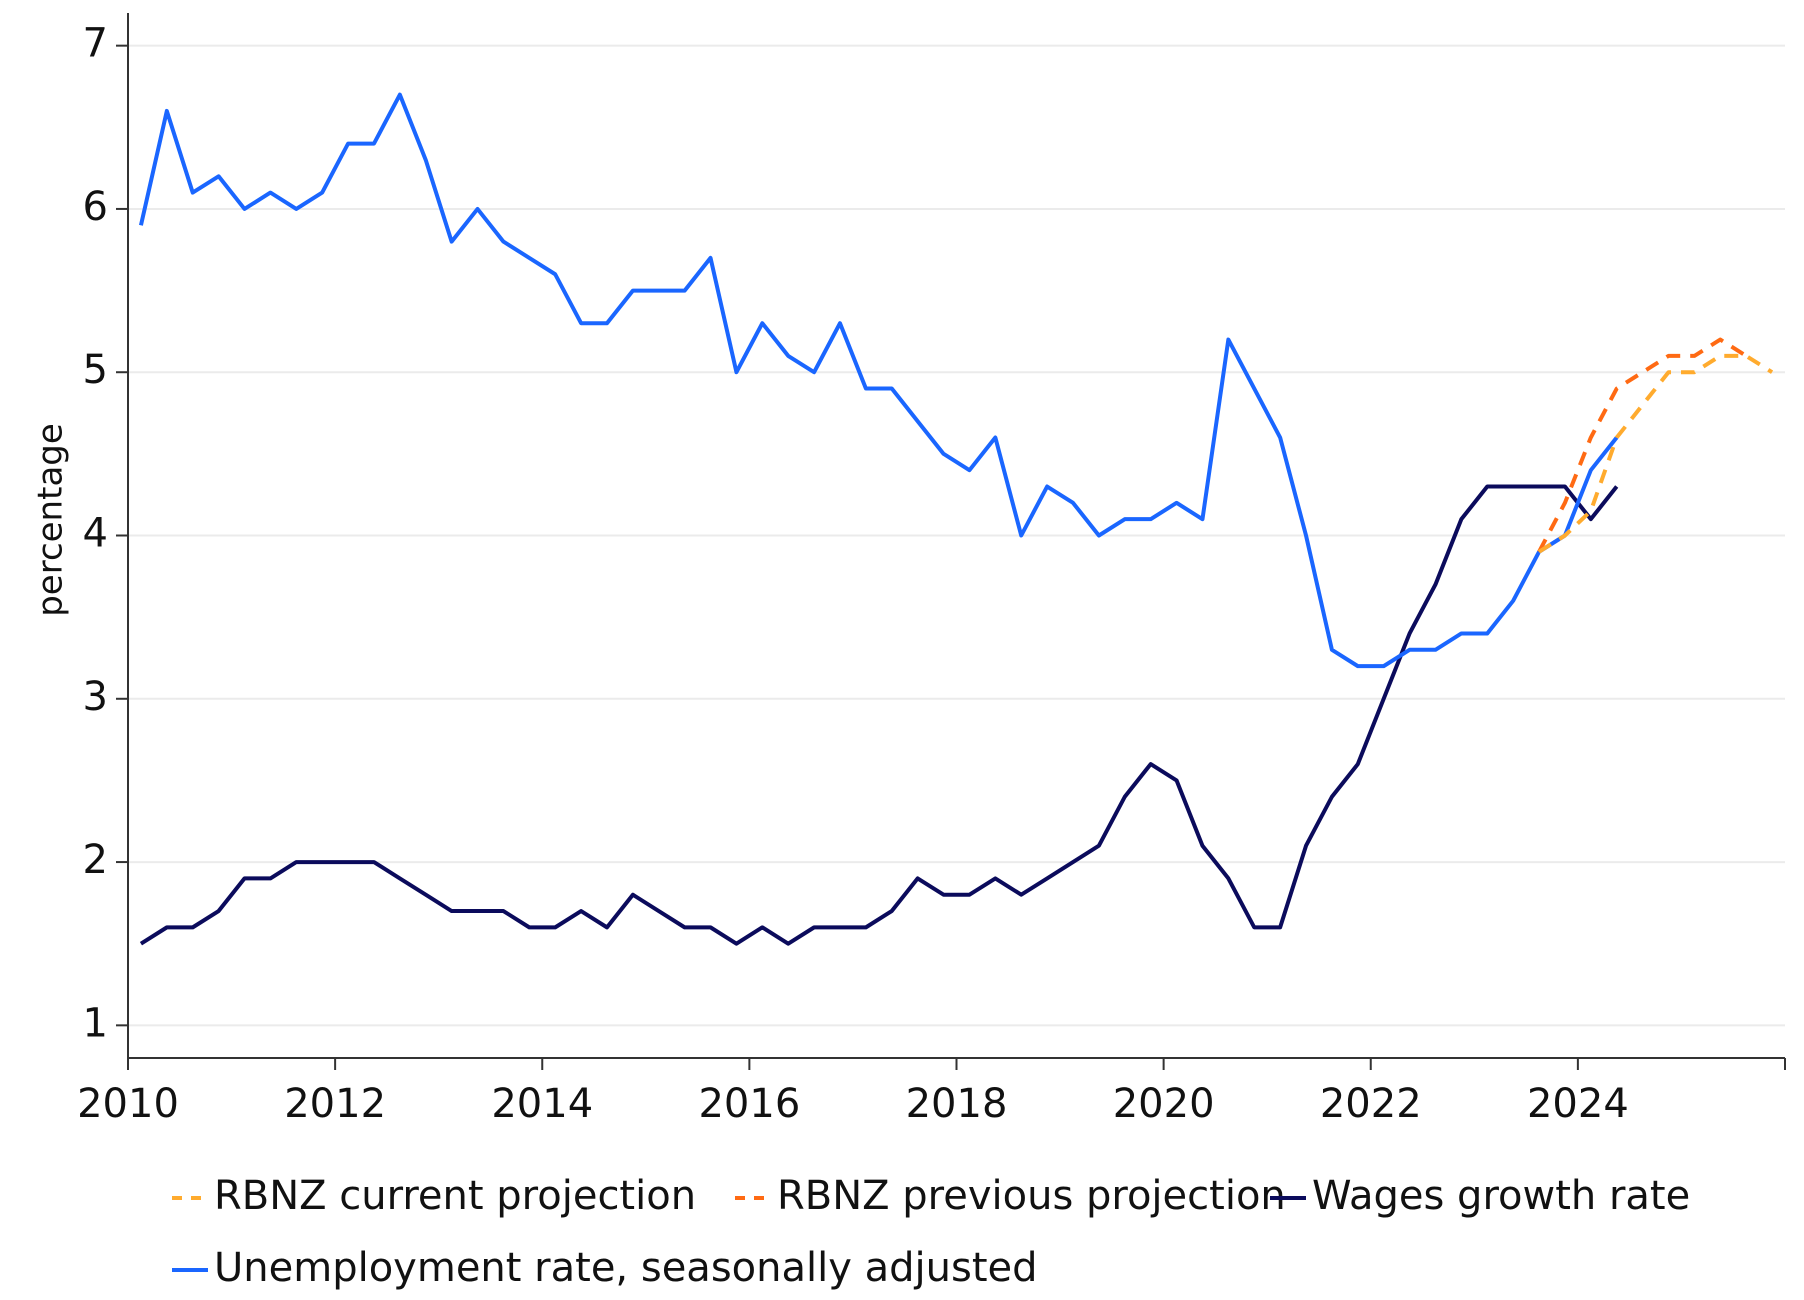 This screenshot has height=1300, width=1804. I want to click on legend-label: Unemployment rate, seasonally adjusted, so click(626, 1268).